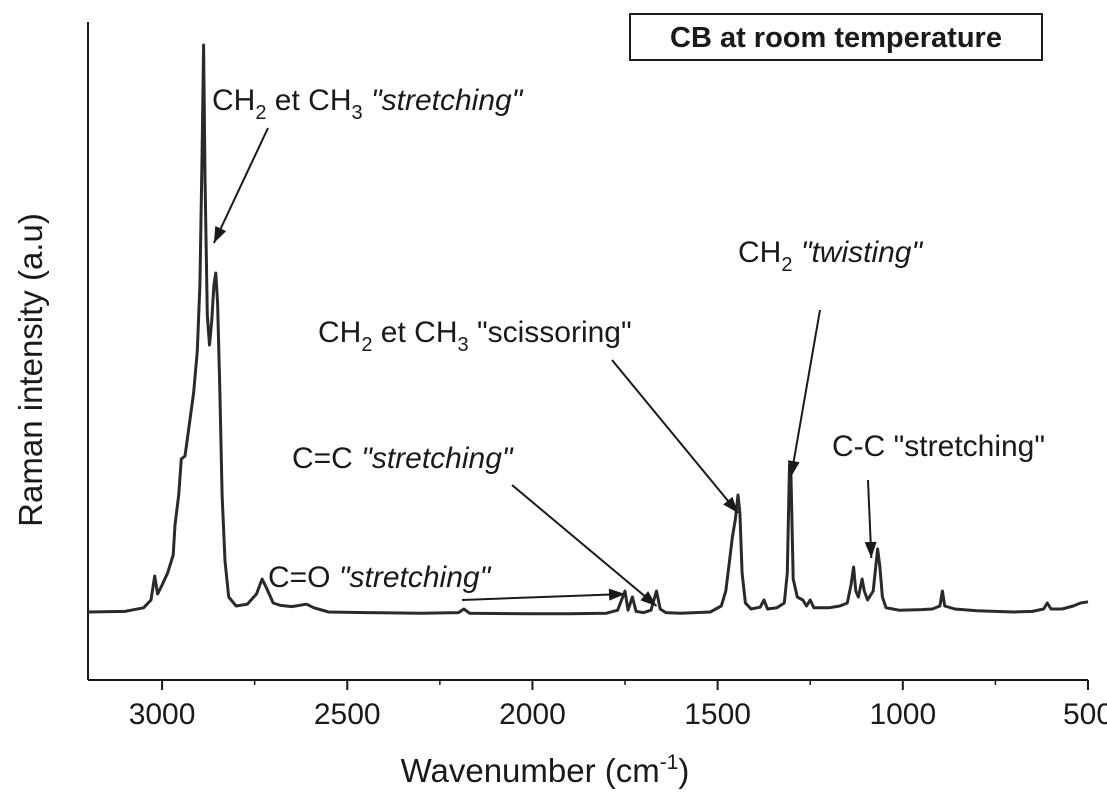 This screenshot has width=1107, height=805. What do you see at coordinates (902, 714) in the screenshot?
I see `x-tick-label: 1000` at bounding box center [902, 714].